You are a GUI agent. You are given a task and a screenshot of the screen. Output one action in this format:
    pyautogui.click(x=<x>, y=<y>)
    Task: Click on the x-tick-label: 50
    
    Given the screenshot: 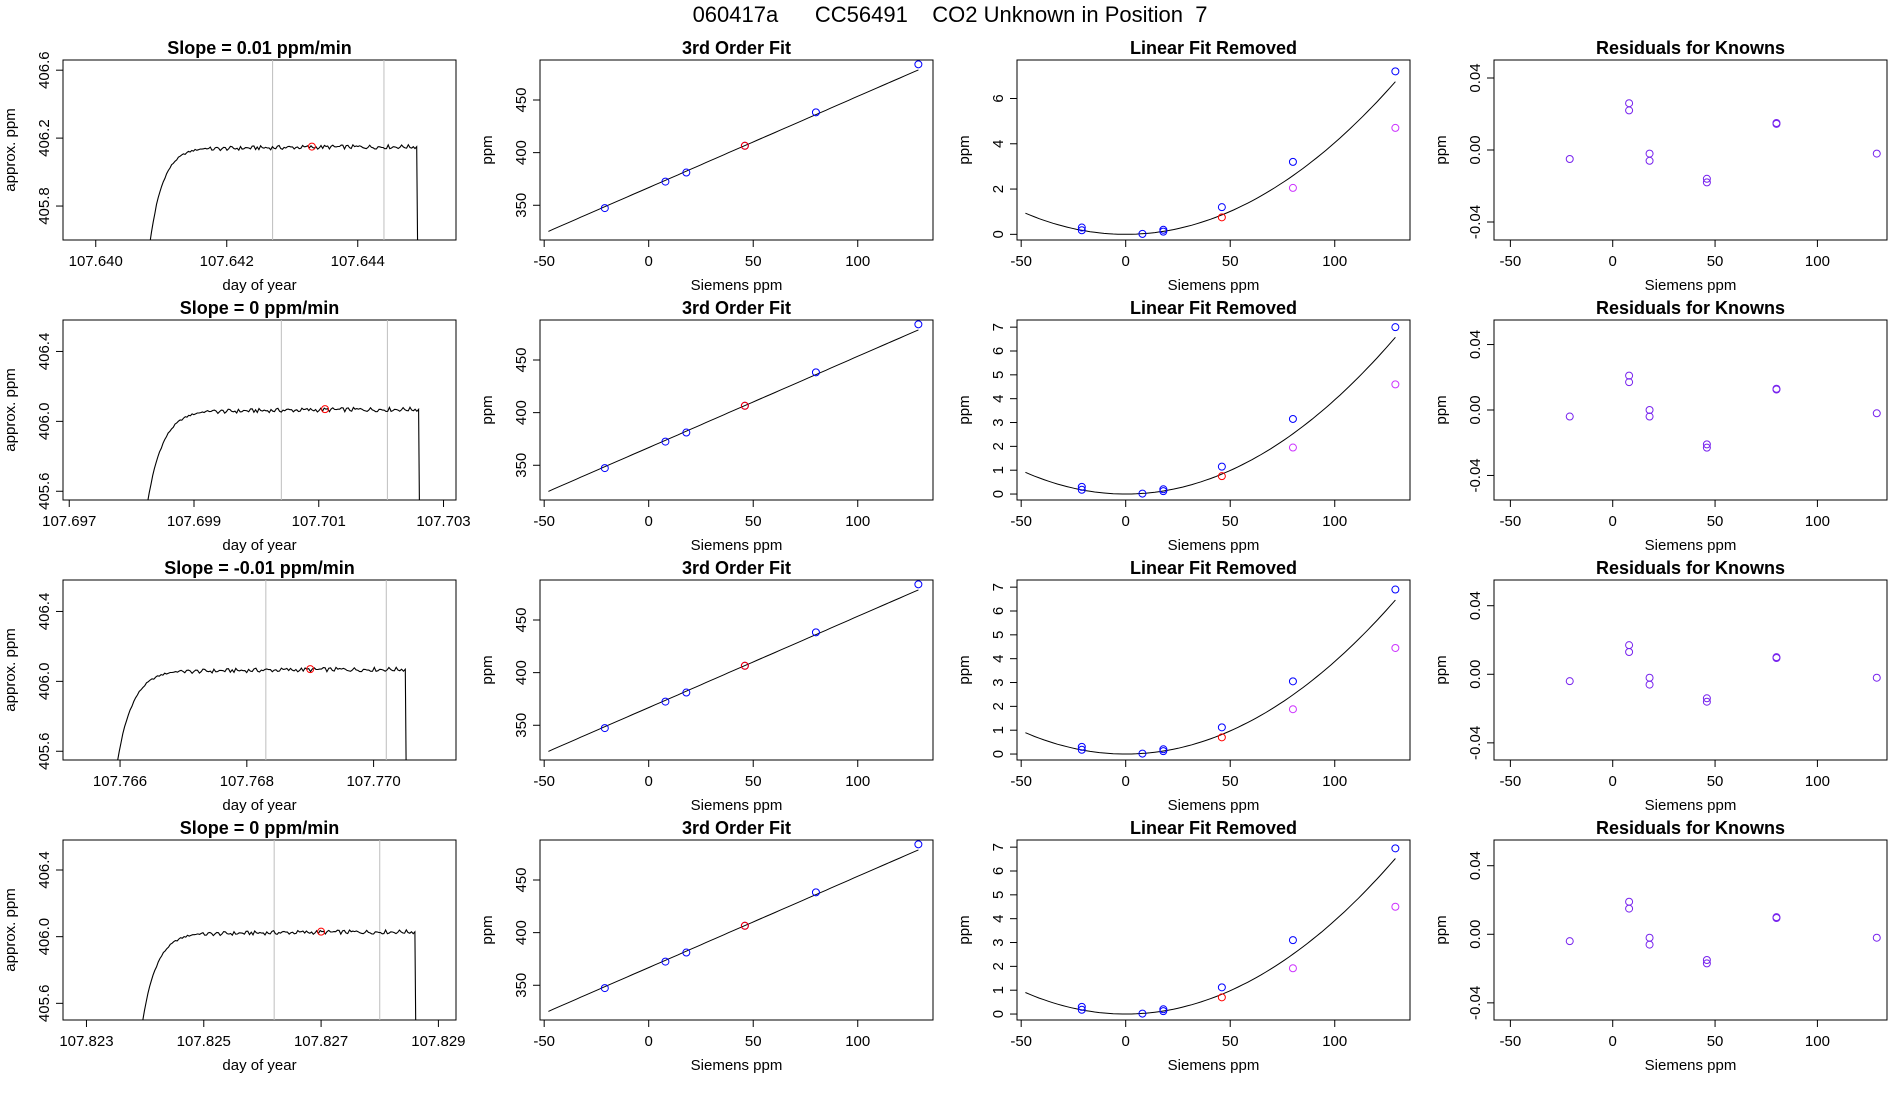 What is the action you would take?
    pyautogui.click(x=1230, y=261)
    